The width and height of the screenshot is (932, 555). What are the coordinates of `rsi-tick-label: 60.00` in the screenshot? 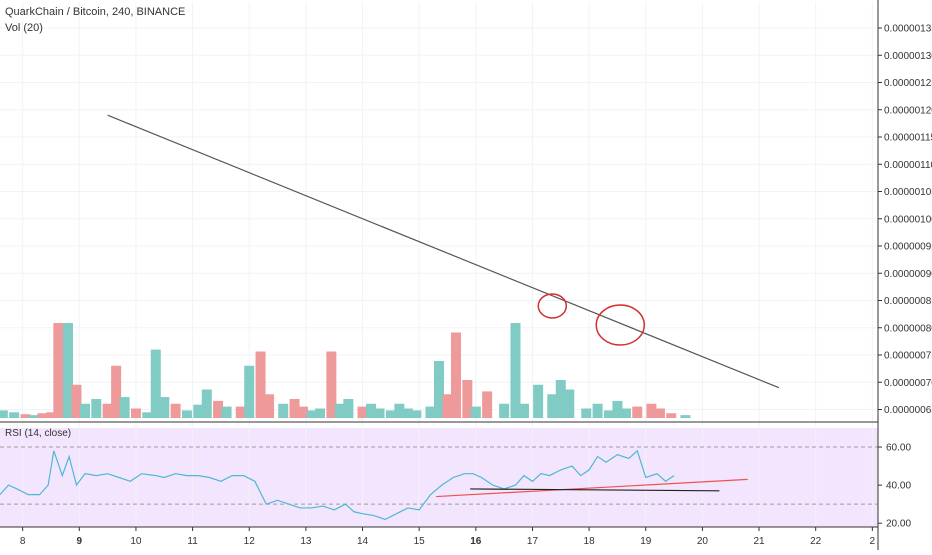 It's located at (898, 448).